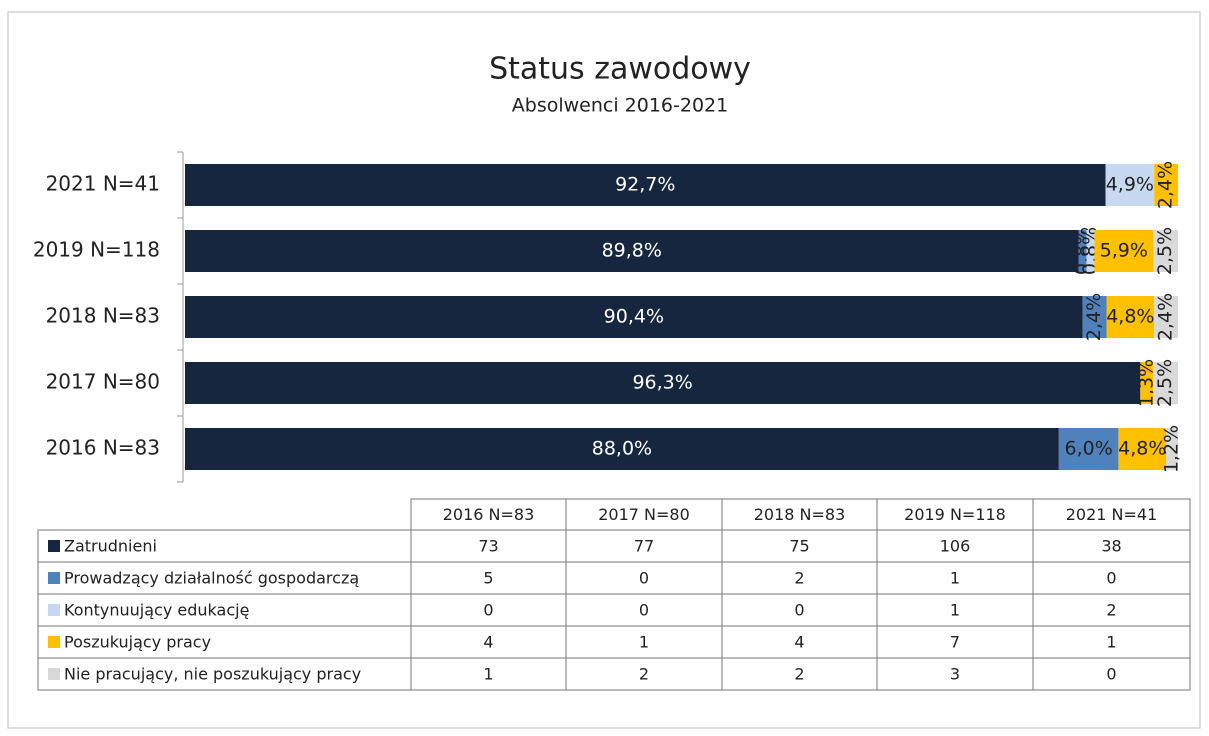 The height and width of the screenshot is (736, 1209). I want to click on data-label: 96,3%, so click(662, 383).